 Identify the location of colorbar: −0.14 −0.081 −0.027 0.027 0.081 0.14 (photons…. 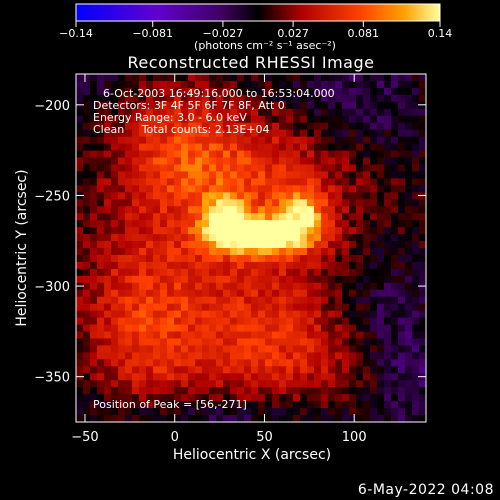
(255, 27).